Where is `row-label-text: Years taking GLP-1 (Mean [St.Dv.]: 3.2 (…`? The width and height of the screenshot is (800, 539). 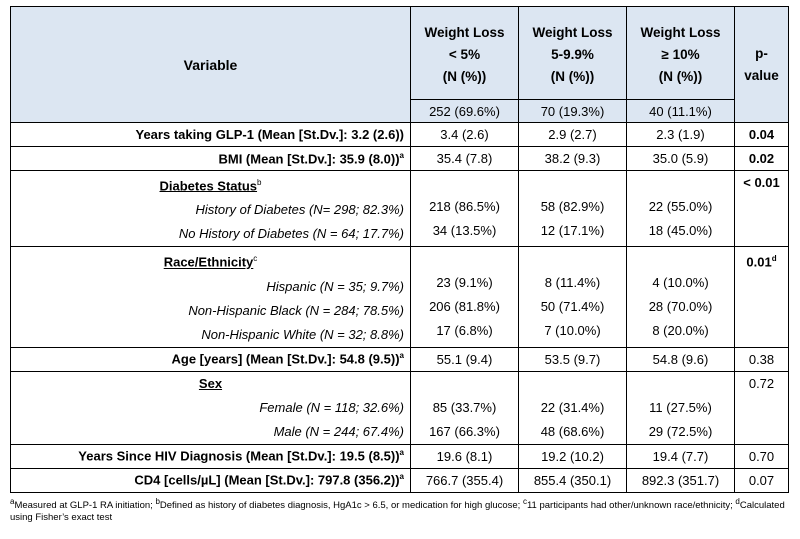 row-label-text: Years taking GLP-1 (Mean [St.Dv.]: 3.2 (… is located at coordinates (270, 134).